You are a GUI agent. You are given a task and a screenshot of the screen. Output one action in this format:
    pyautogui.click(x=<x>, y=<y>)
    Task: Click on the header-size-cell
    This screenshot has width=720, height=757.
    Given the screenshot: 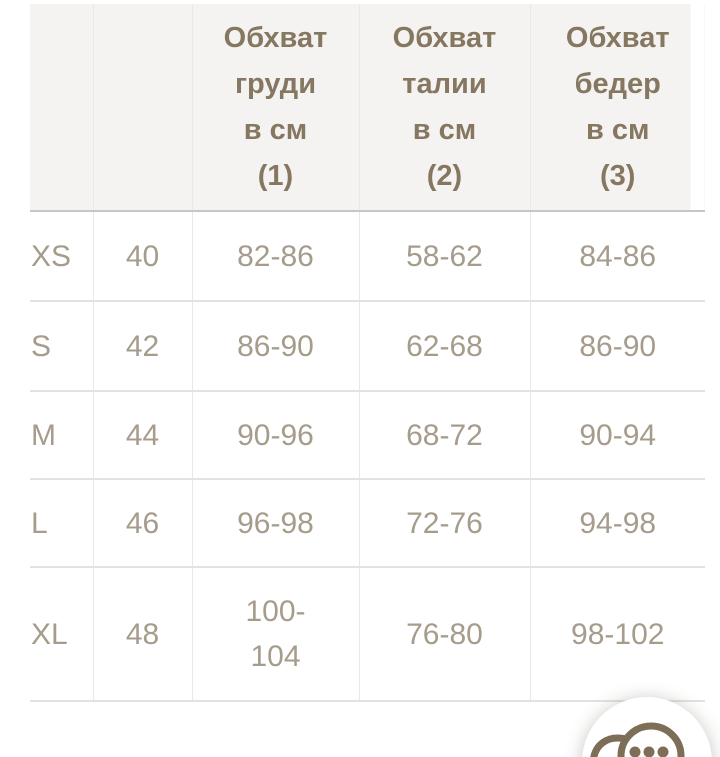 What is the action you would take?
    pyautogui.click(x=61, y=108)
    